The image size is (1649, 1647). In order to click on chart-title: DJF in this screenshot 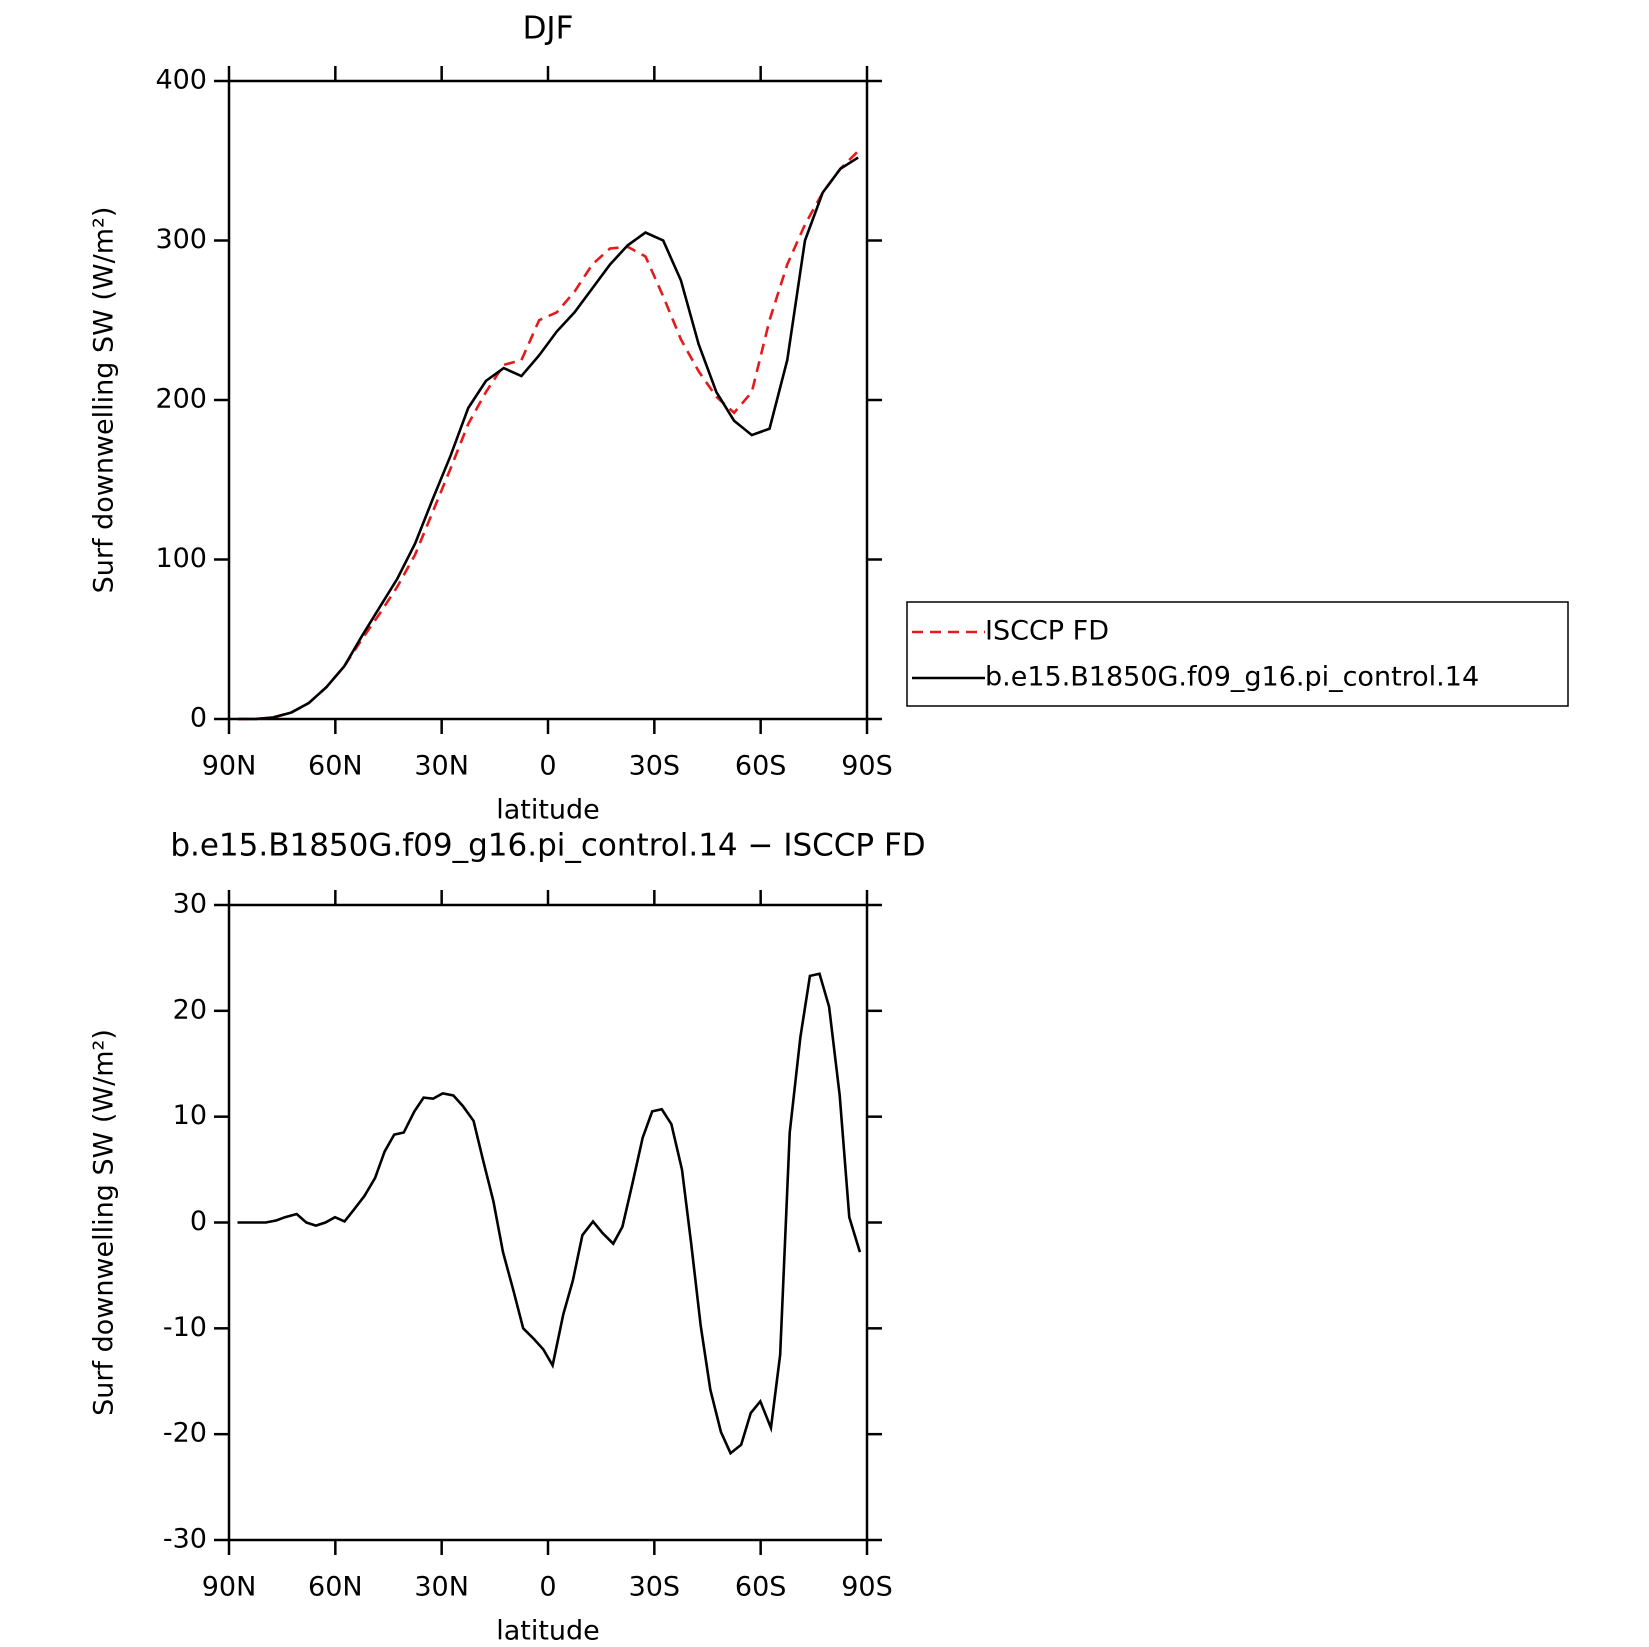, I will do `click(548, 29)`.